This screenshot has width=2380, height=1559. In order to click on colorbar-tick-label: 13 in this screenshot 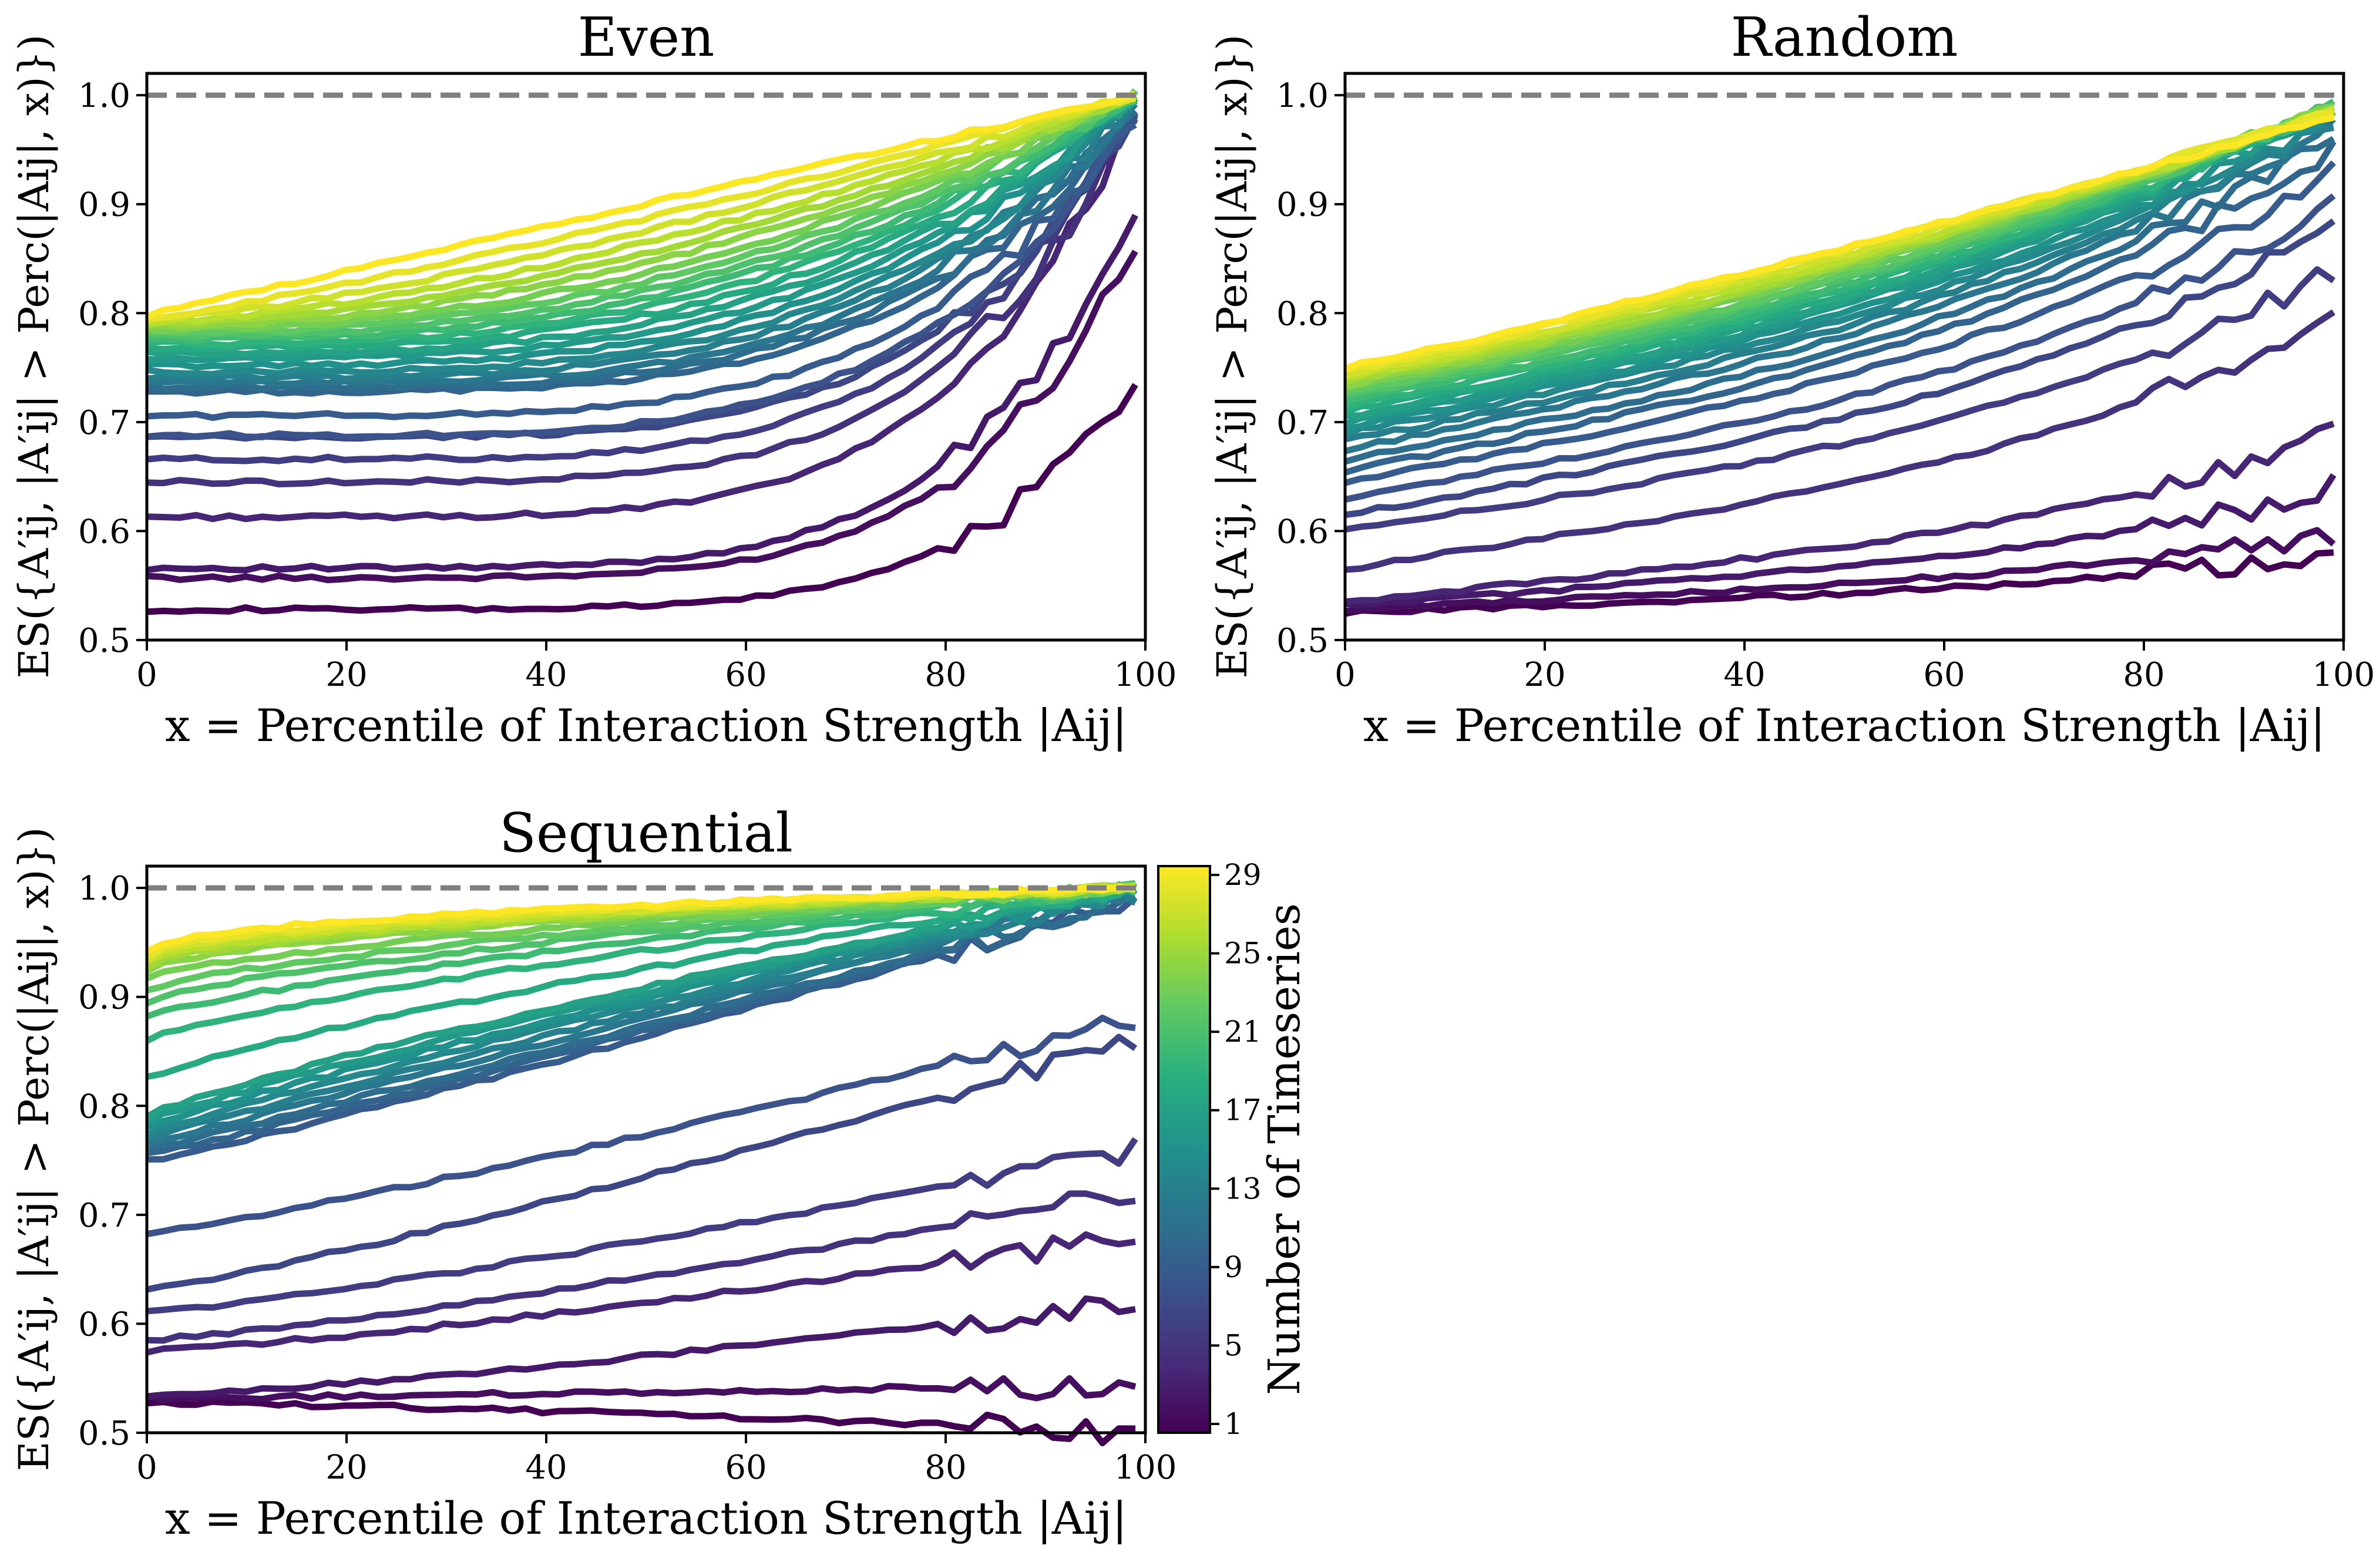, I will do `click(1243, 1189)`.